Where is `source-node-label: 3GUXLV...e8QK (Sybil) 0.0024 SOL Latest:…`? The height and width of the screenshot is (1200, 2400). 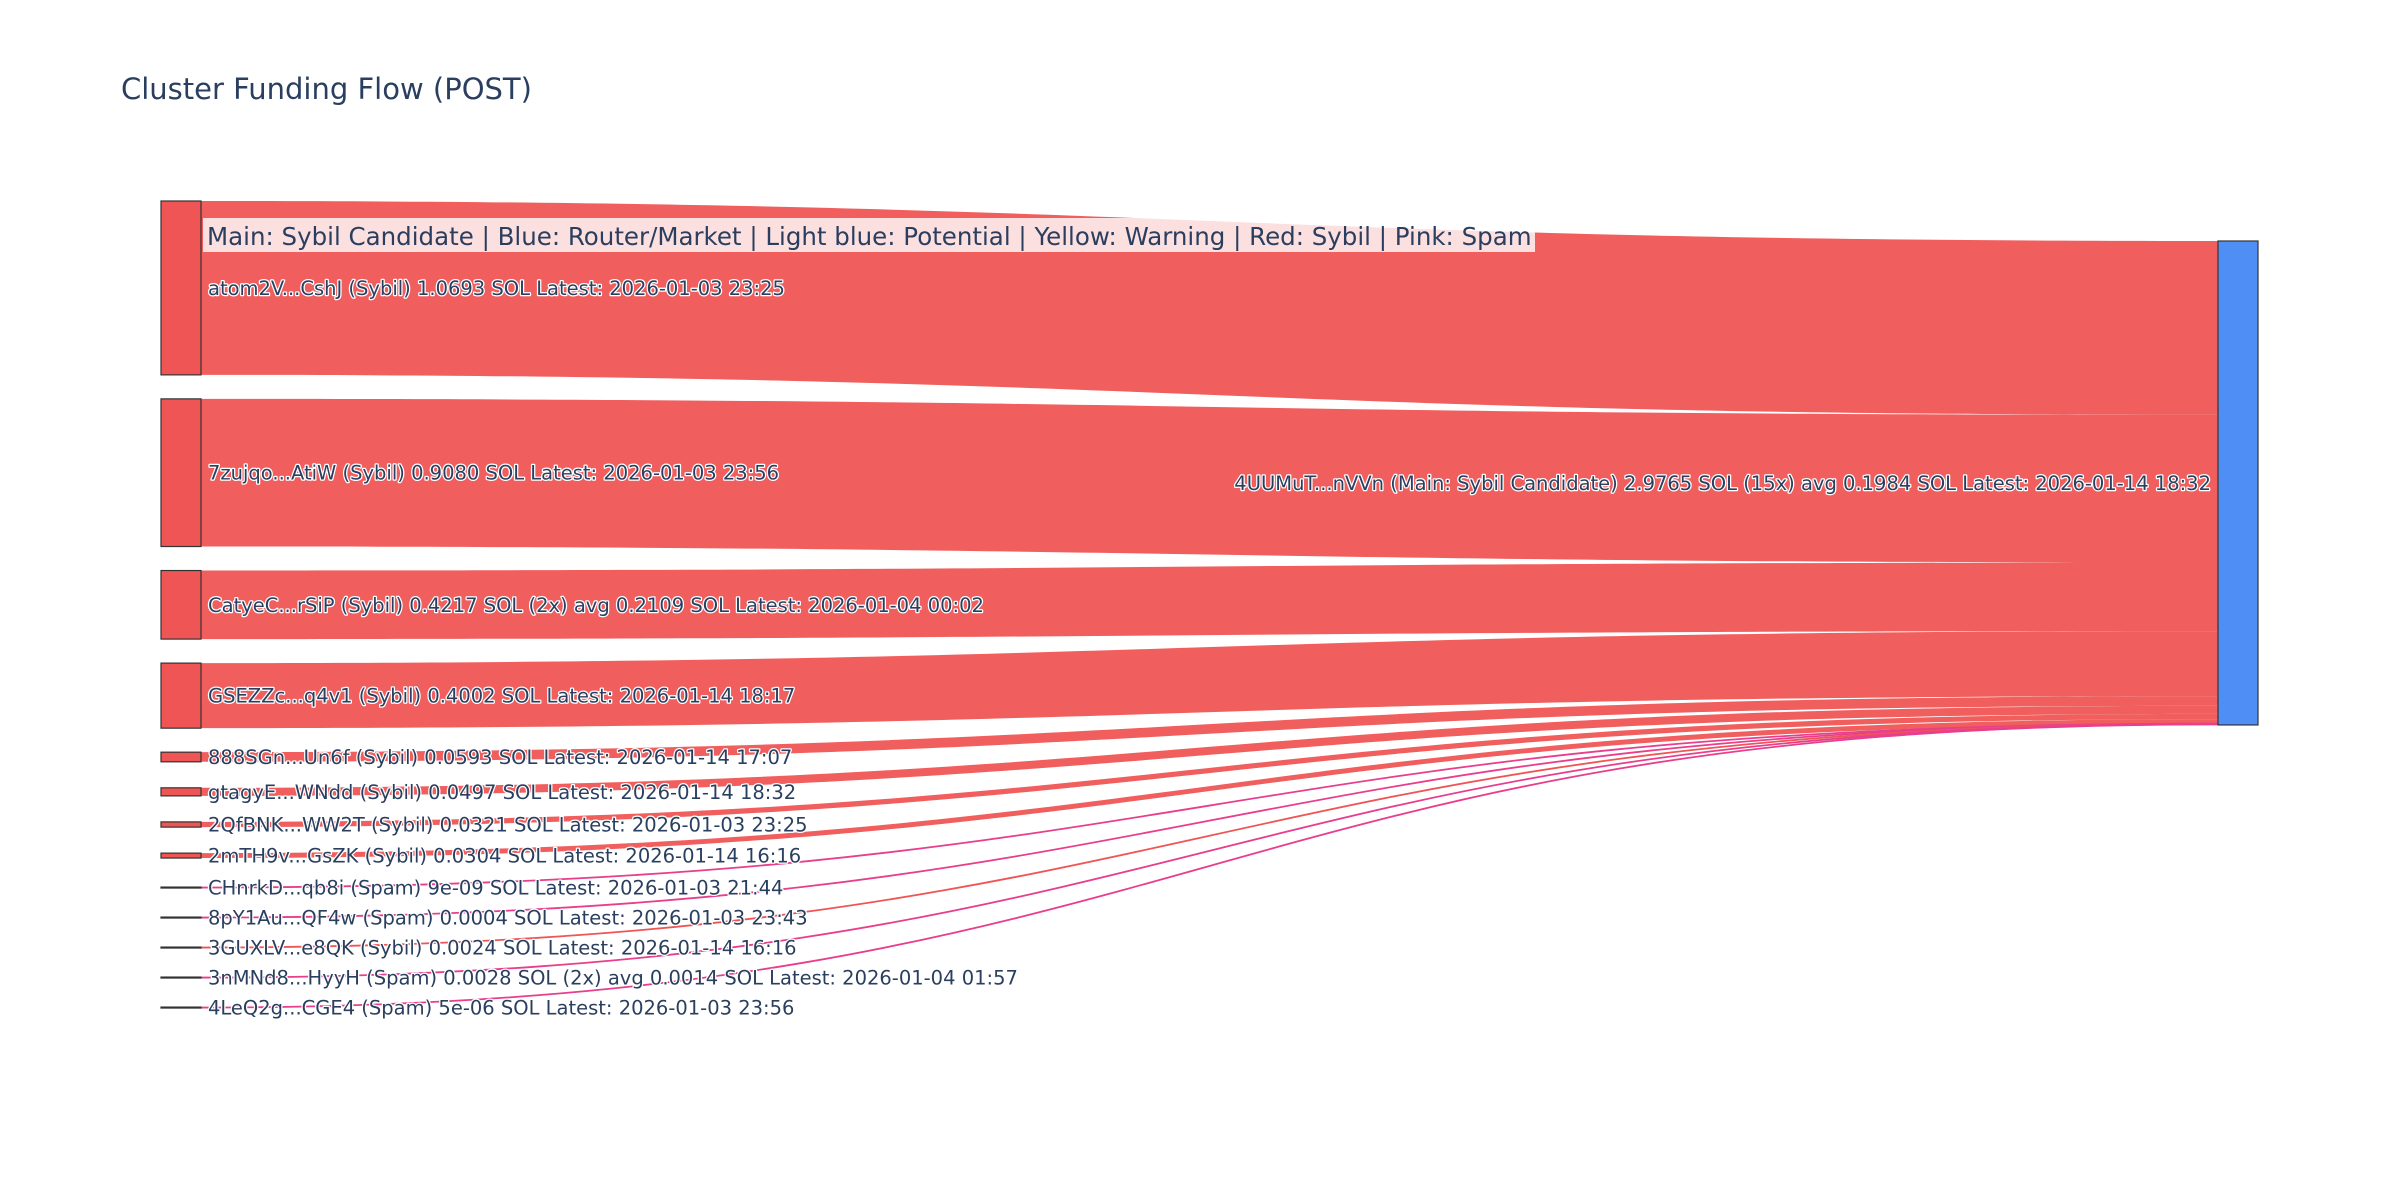 source-node-label: 3GUXLV...e8QK (Sybil) 0.0024 SOL Latest:… is located at coordinates (502, 948).